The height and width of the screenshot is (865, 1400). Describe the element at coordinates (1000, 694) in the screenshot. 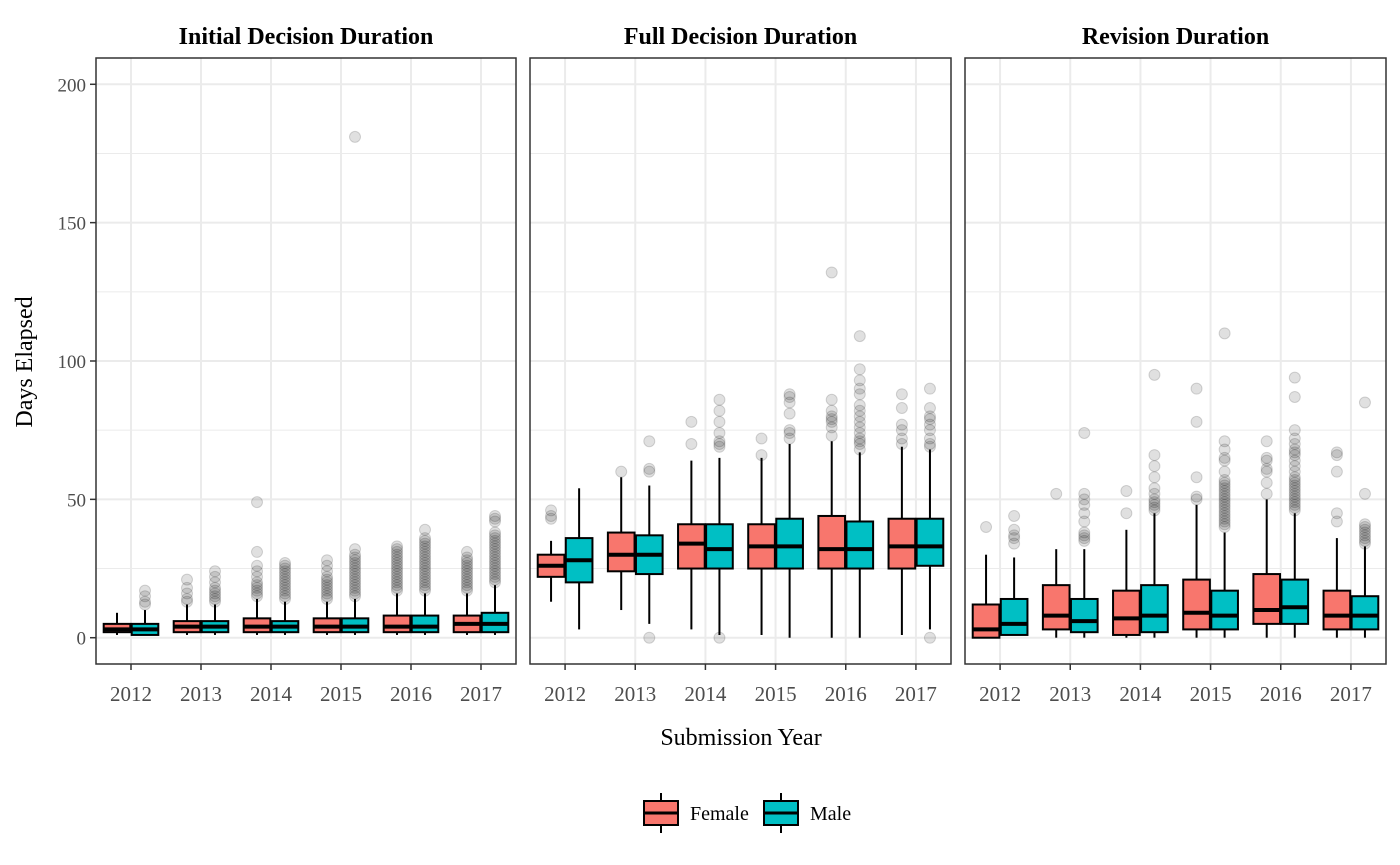

I see `x-tick-label: 2012` at that location.